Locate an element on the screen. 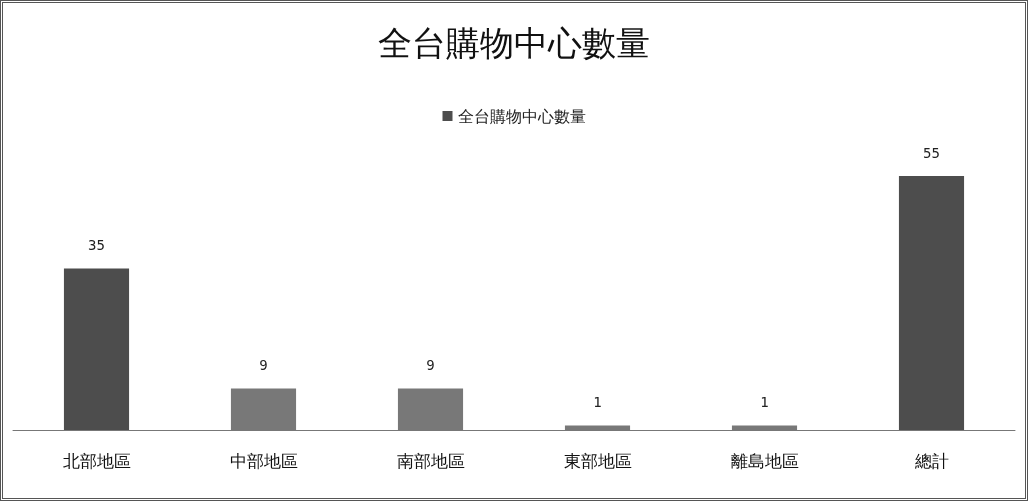 The height and width of the screenshot is (501, 1028). chart-title: 全台購物中心數量 is located at coordinates (514, 43).